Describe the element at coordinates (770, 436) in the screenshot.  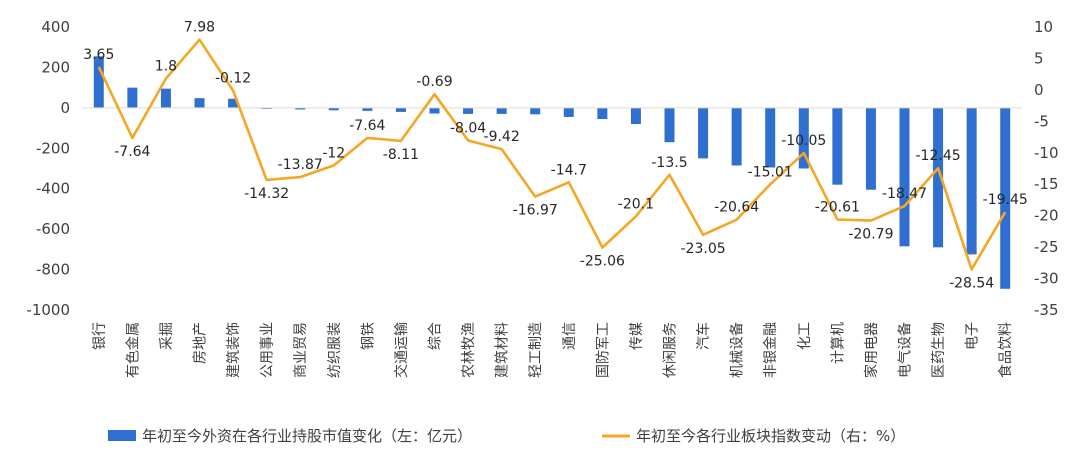
I see `legend-label-line: 年初至今各行业板块指数变动（右：%）` at that location.